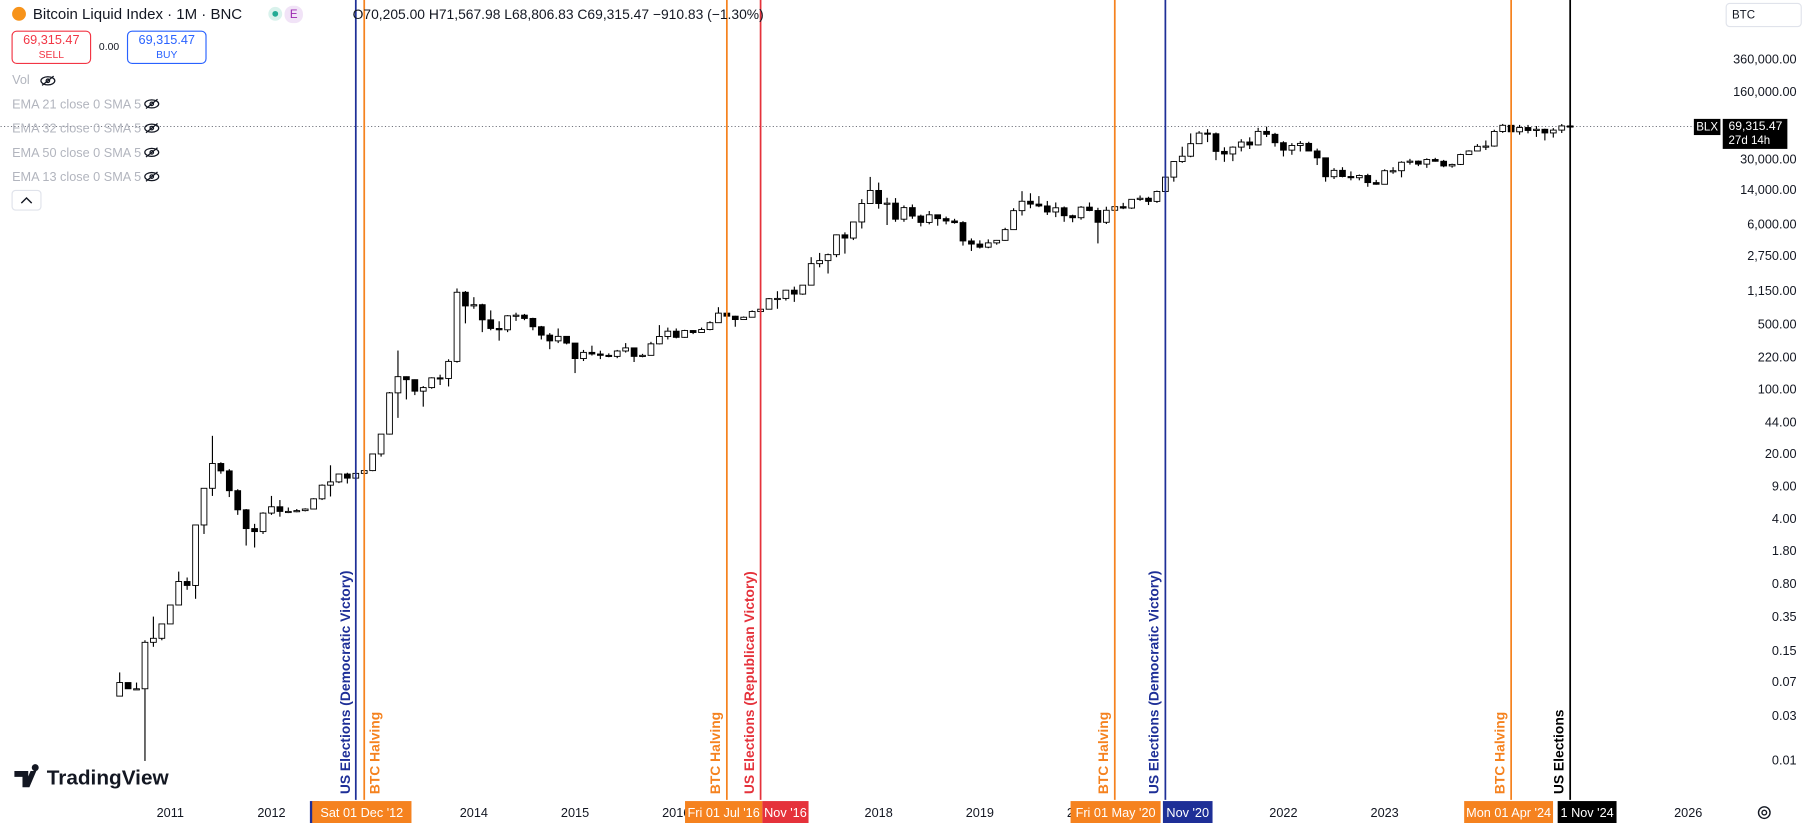 The height and width of the screenshot is (823, 1811). What do you see at coordinates (1187, 813) in the screenshot?
I see `date-label: Nov '20` at bounding box center [1187, 813].